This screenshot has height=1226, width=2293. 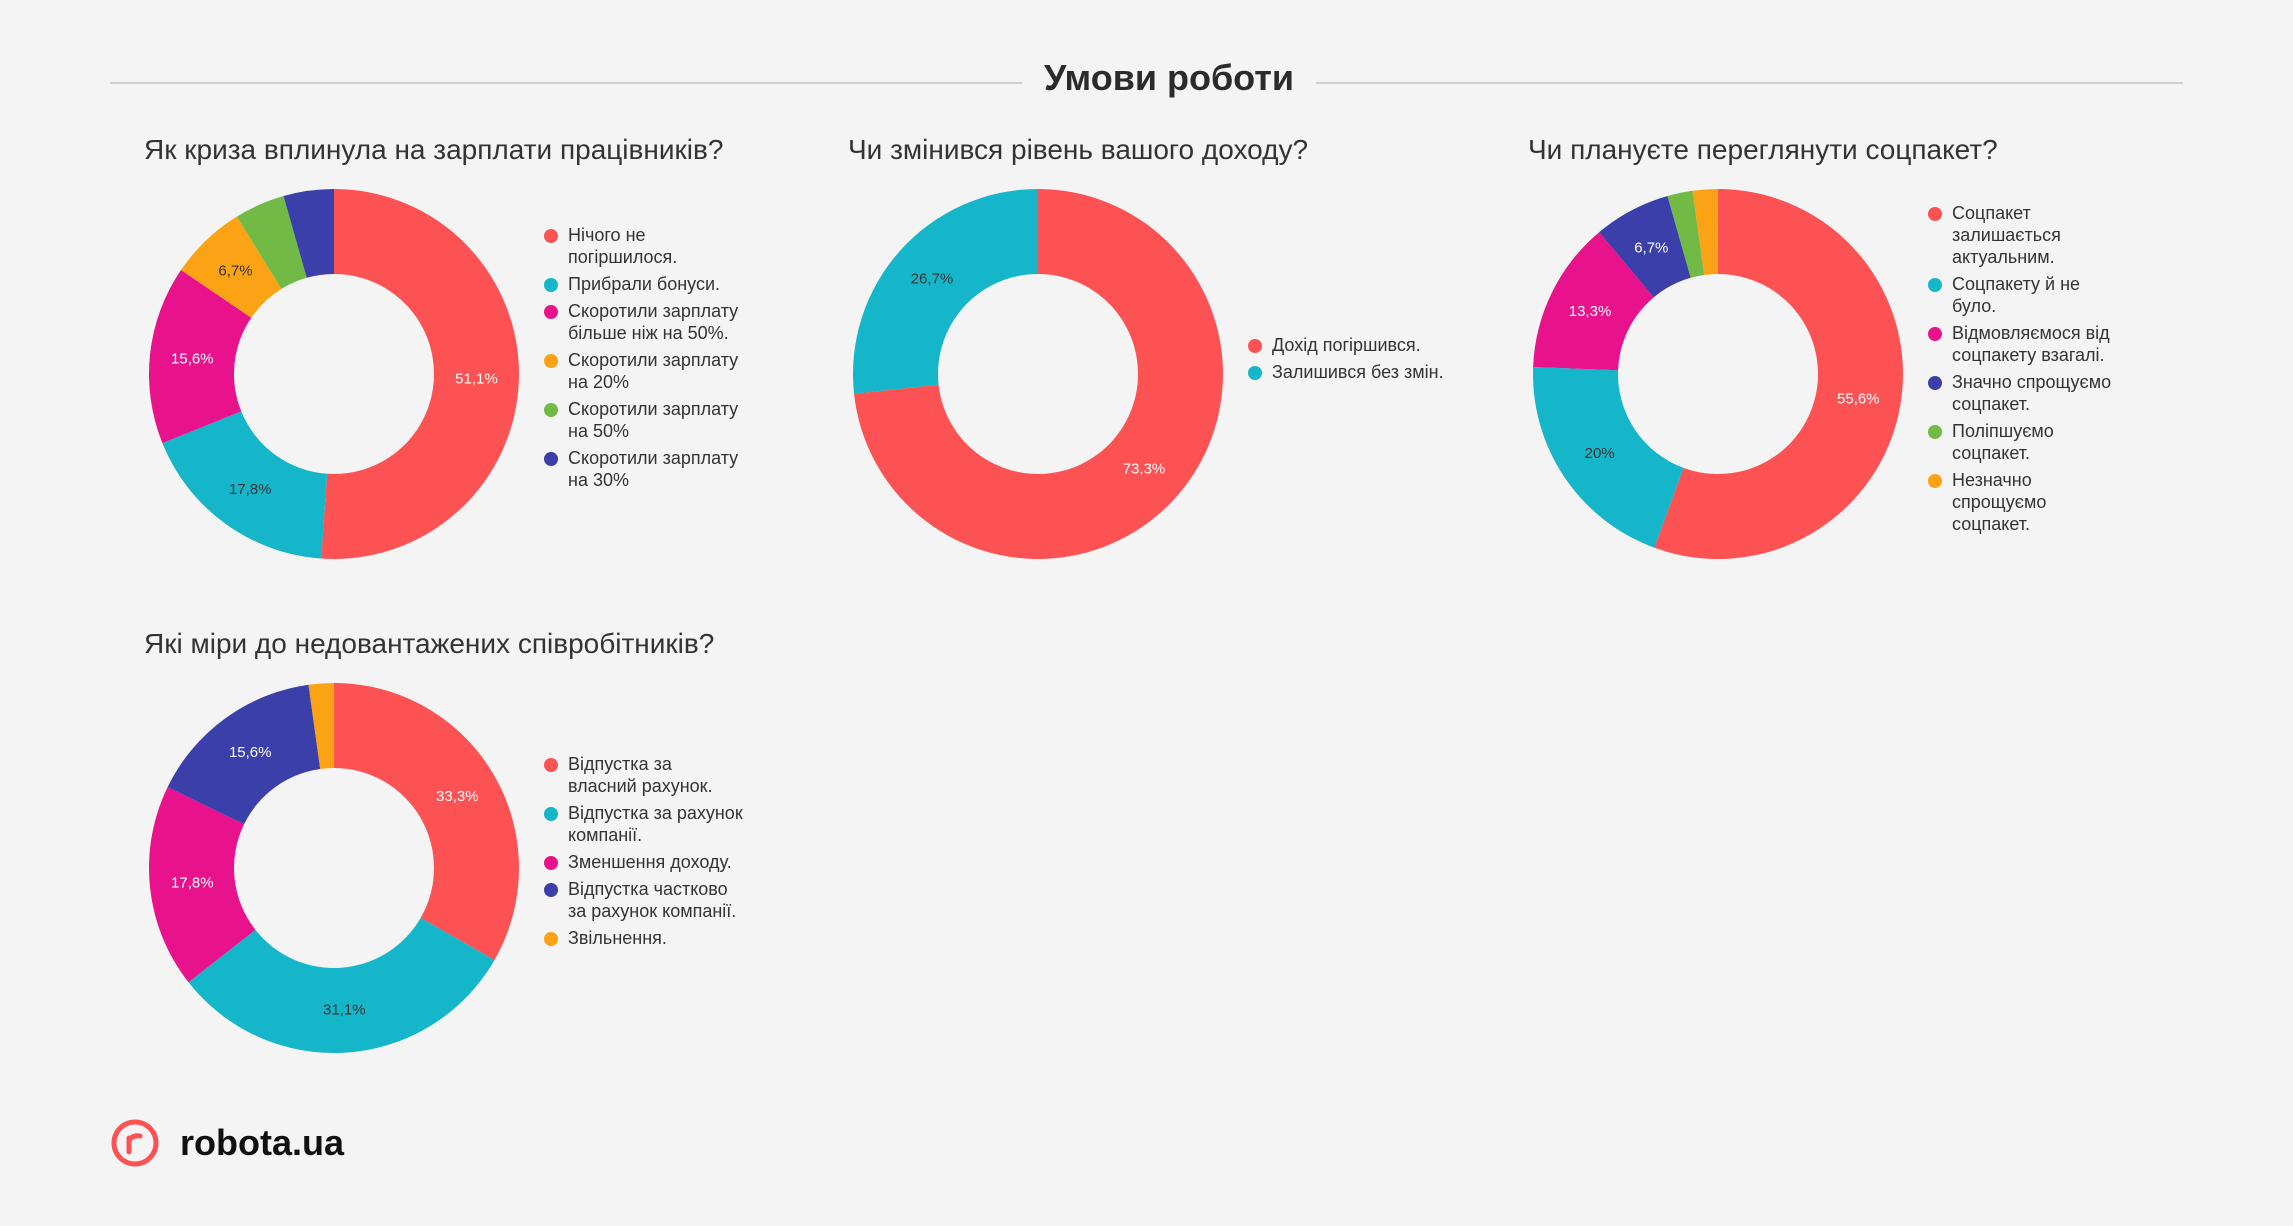 I want to click on slice-value-label: 73,3%, so click(x=1144, y=469).